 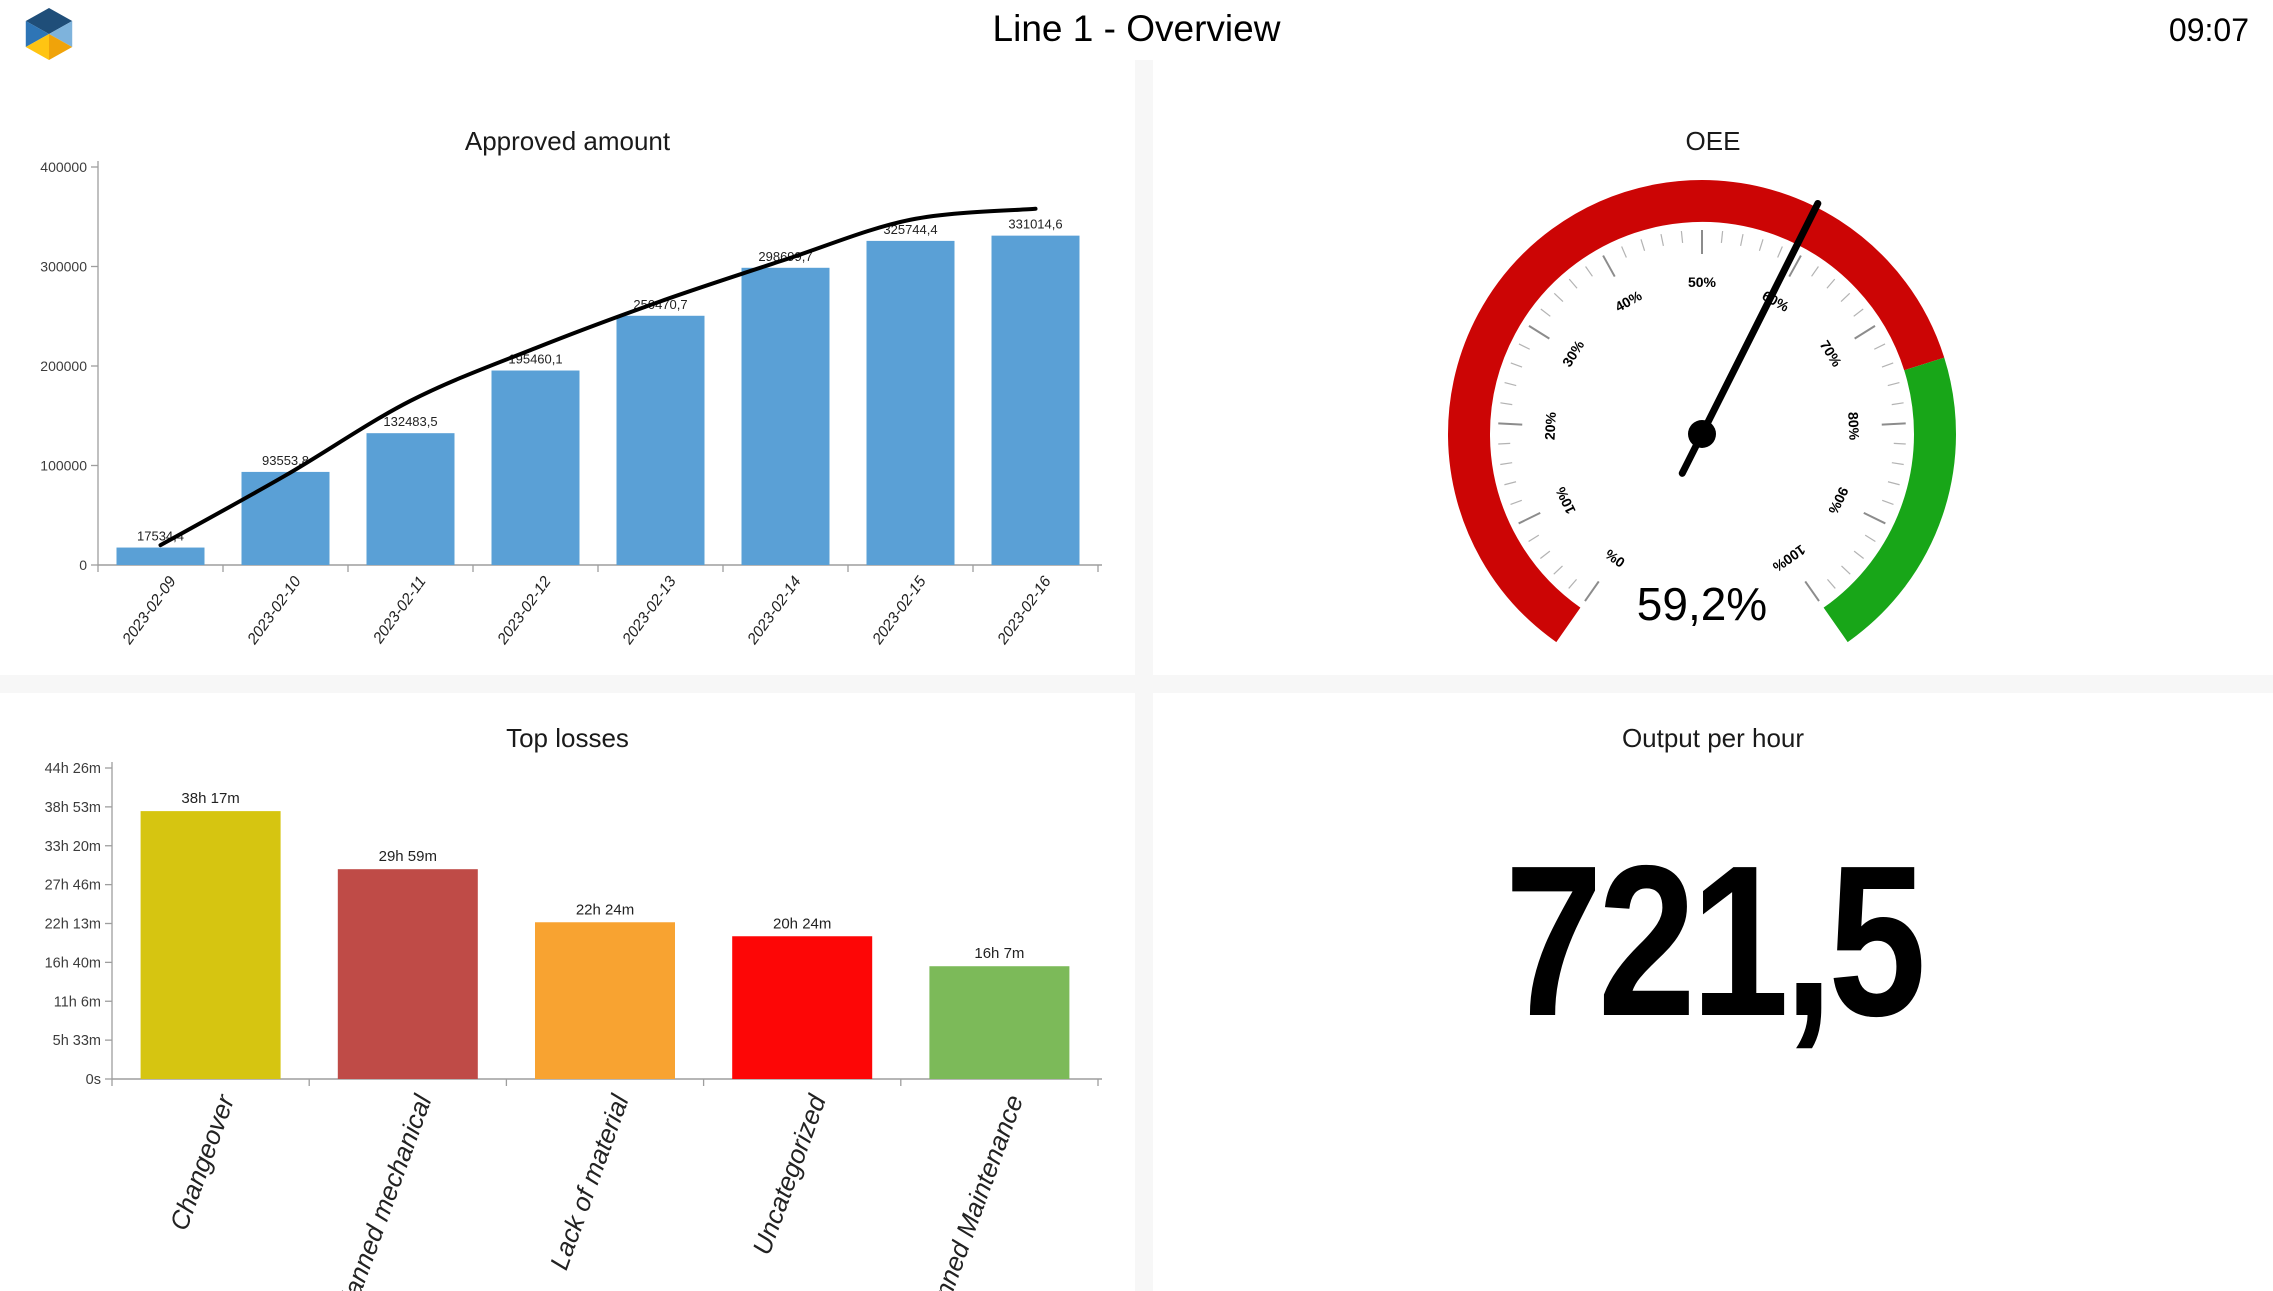 What do you see at coordinates (605, 909) in the screenshot?
I see `bar-value-label: 22h 24m` at bounding box center [605, 909].